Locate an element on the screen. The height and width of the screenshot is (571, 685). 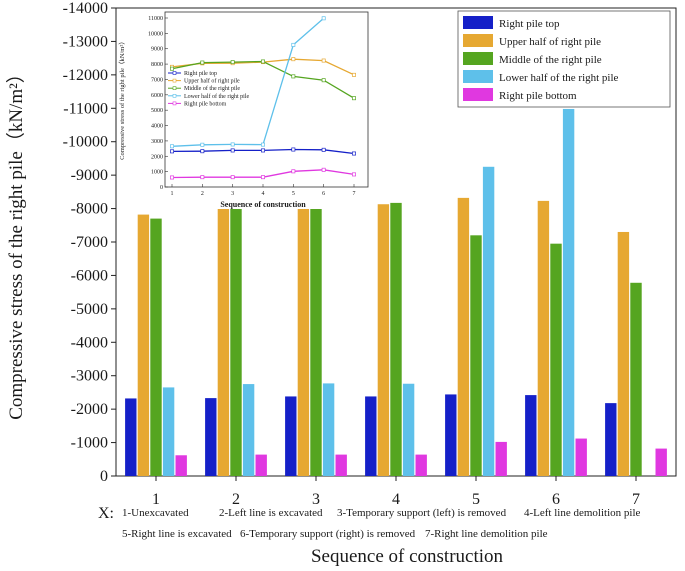
x-axis-ticks: 1 2 3 4 5 6 7 is located at coordinates (396, 492).